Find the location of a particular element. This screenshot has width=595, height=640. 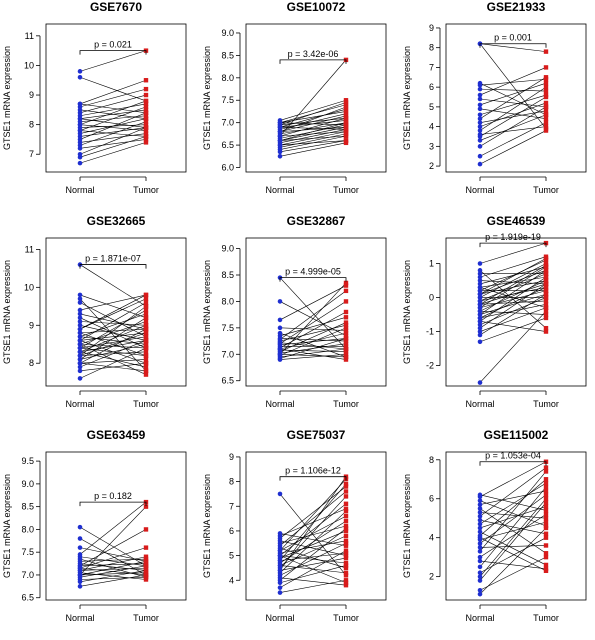

y-tick-label: 2 is located at coordinates (431, 577).